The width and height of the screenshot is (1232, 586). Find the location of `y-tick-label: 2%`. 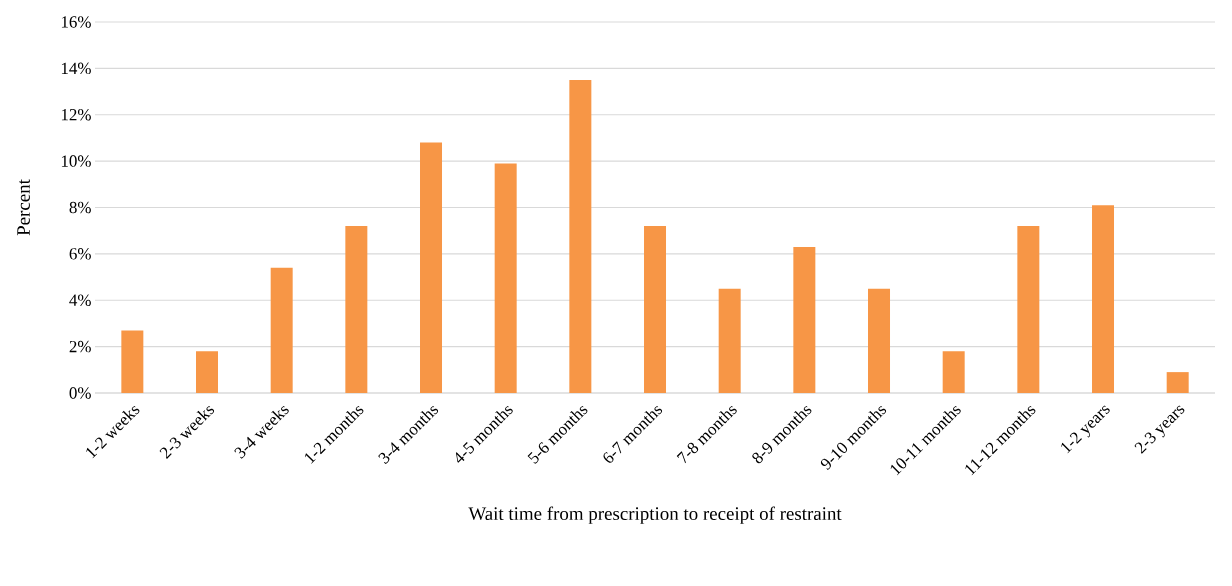

y-tick-label: 2% is located at coordinates (80, 346).